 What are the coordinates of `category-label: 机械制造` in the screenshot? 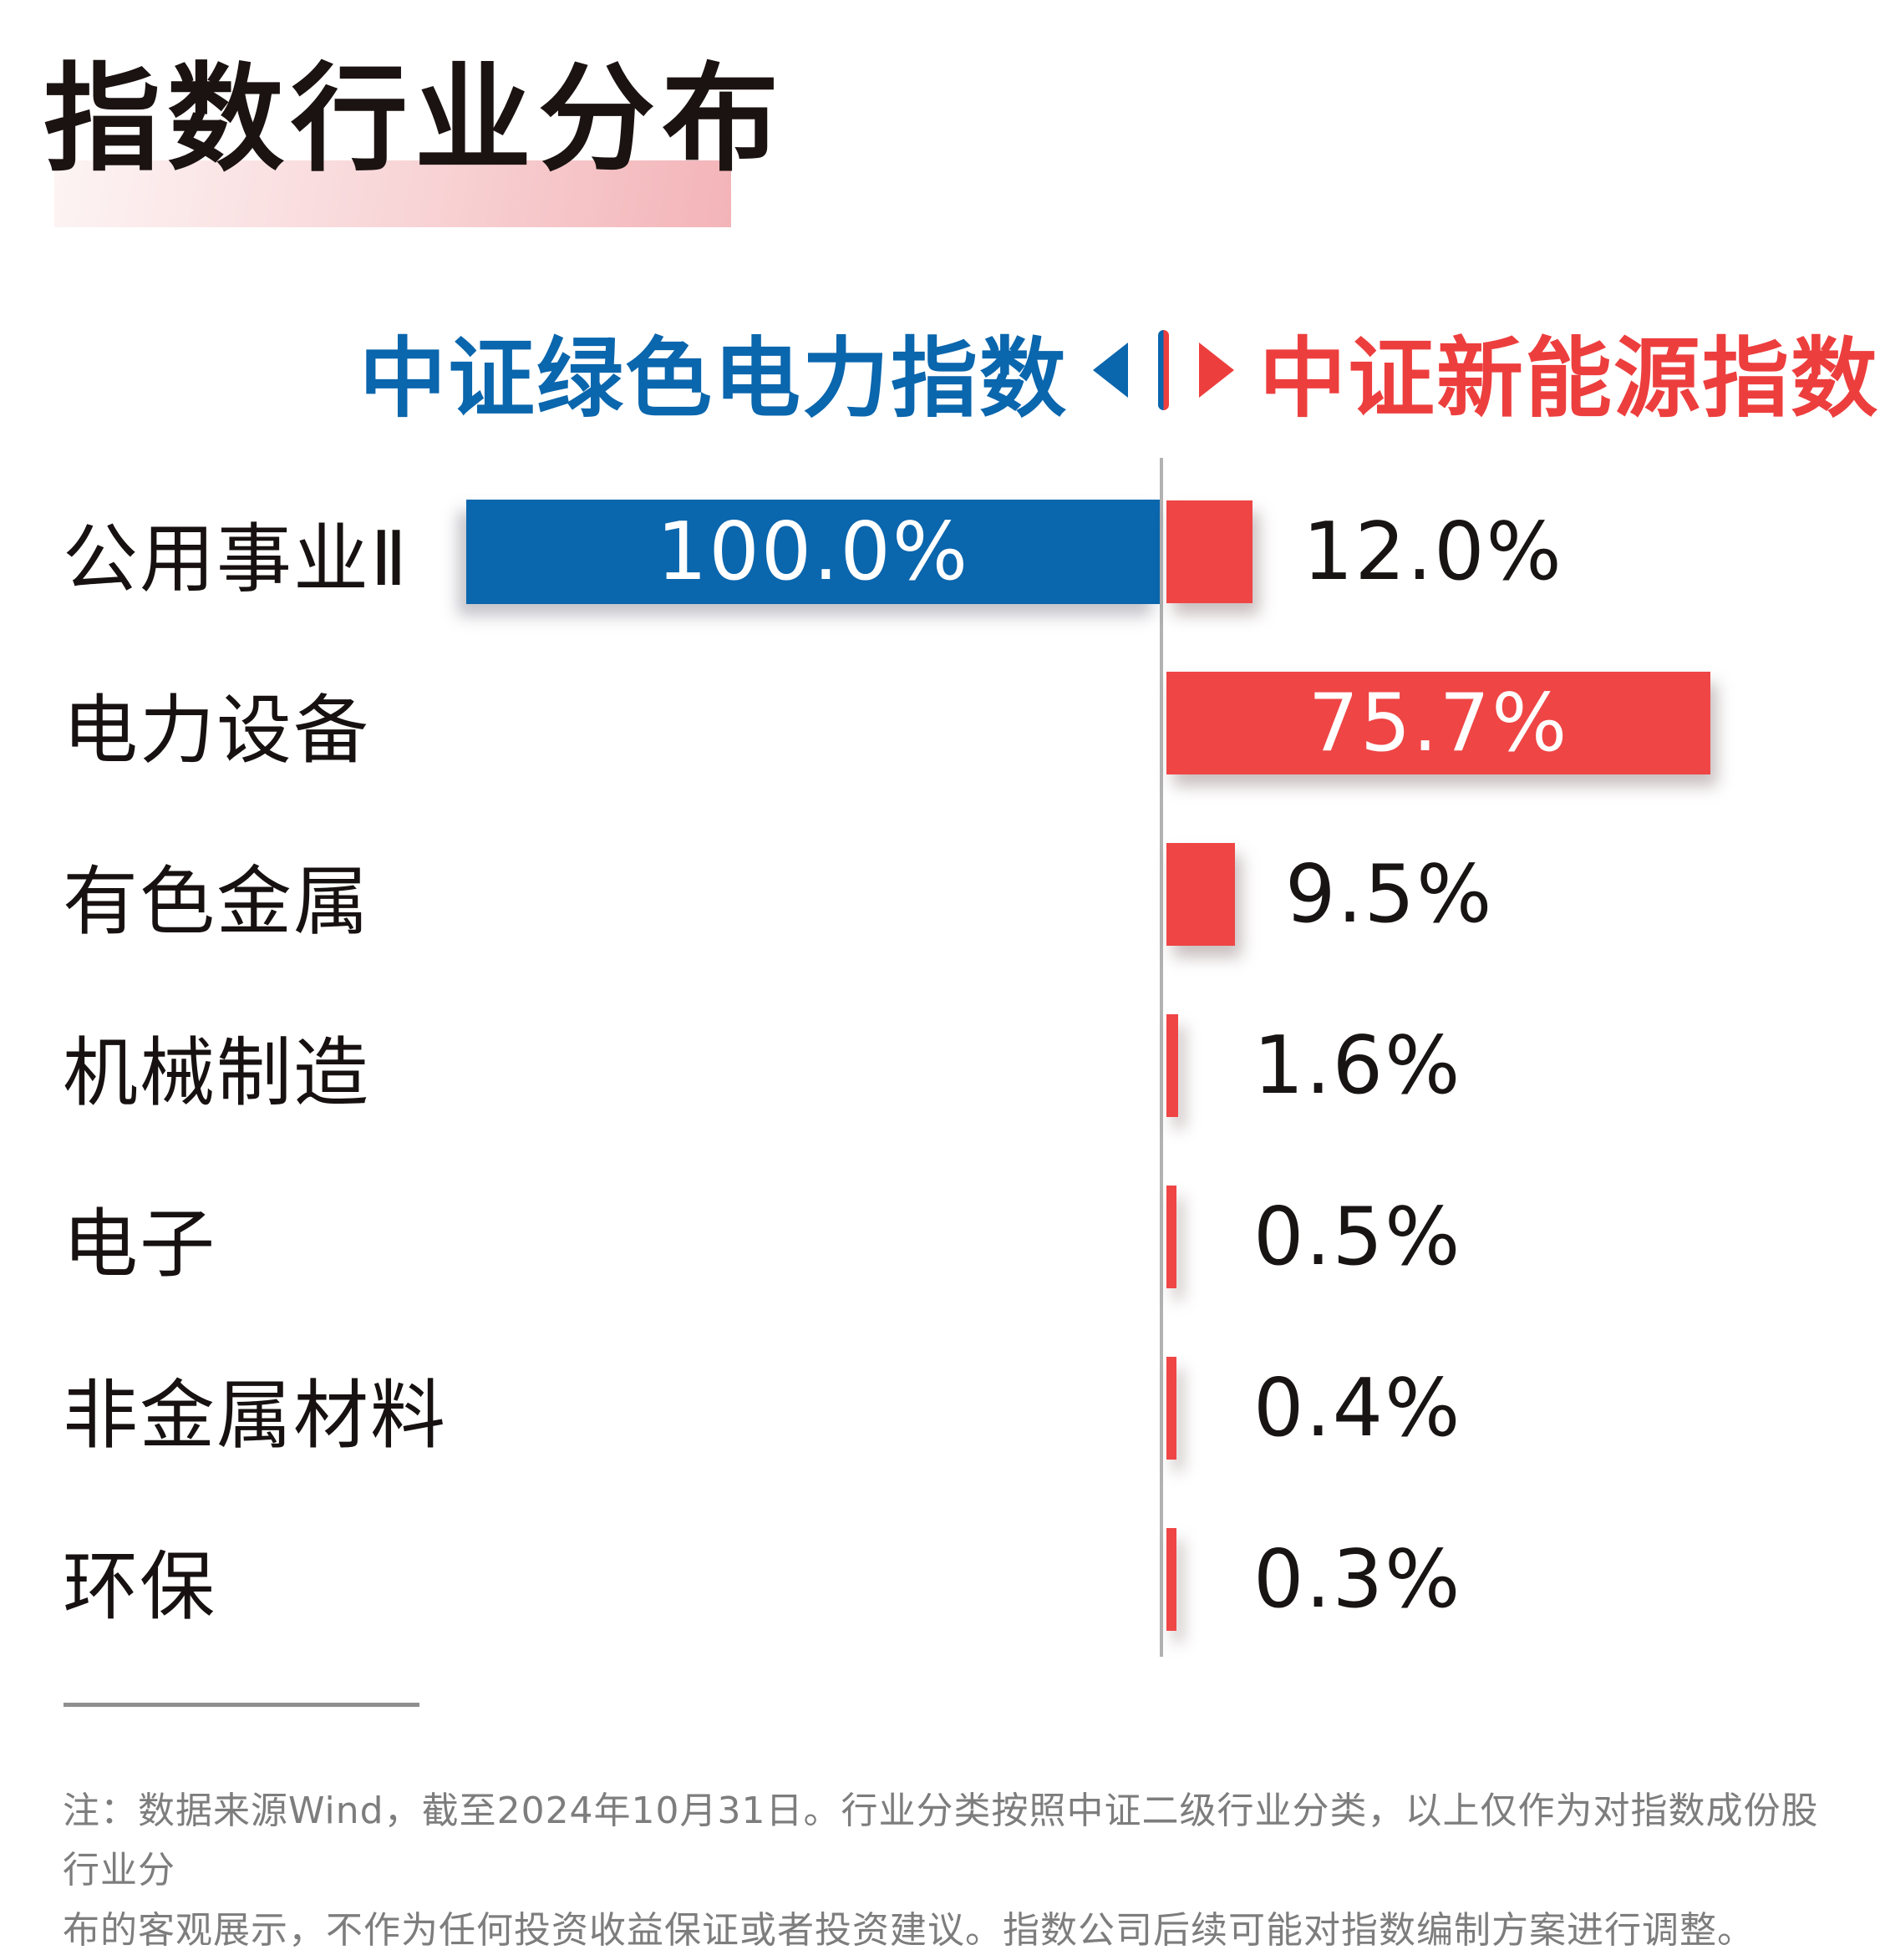 It's located at (217, 1072).